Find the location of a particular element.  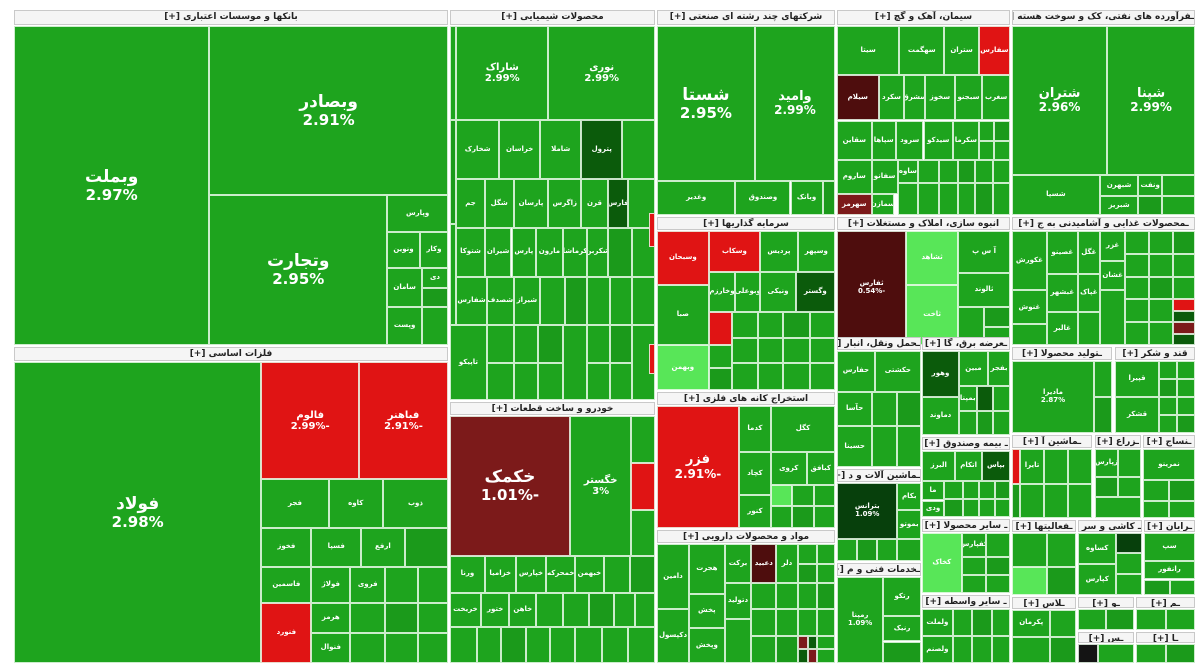

tile-غگل: غگل is located at coordinates (1088, 253).